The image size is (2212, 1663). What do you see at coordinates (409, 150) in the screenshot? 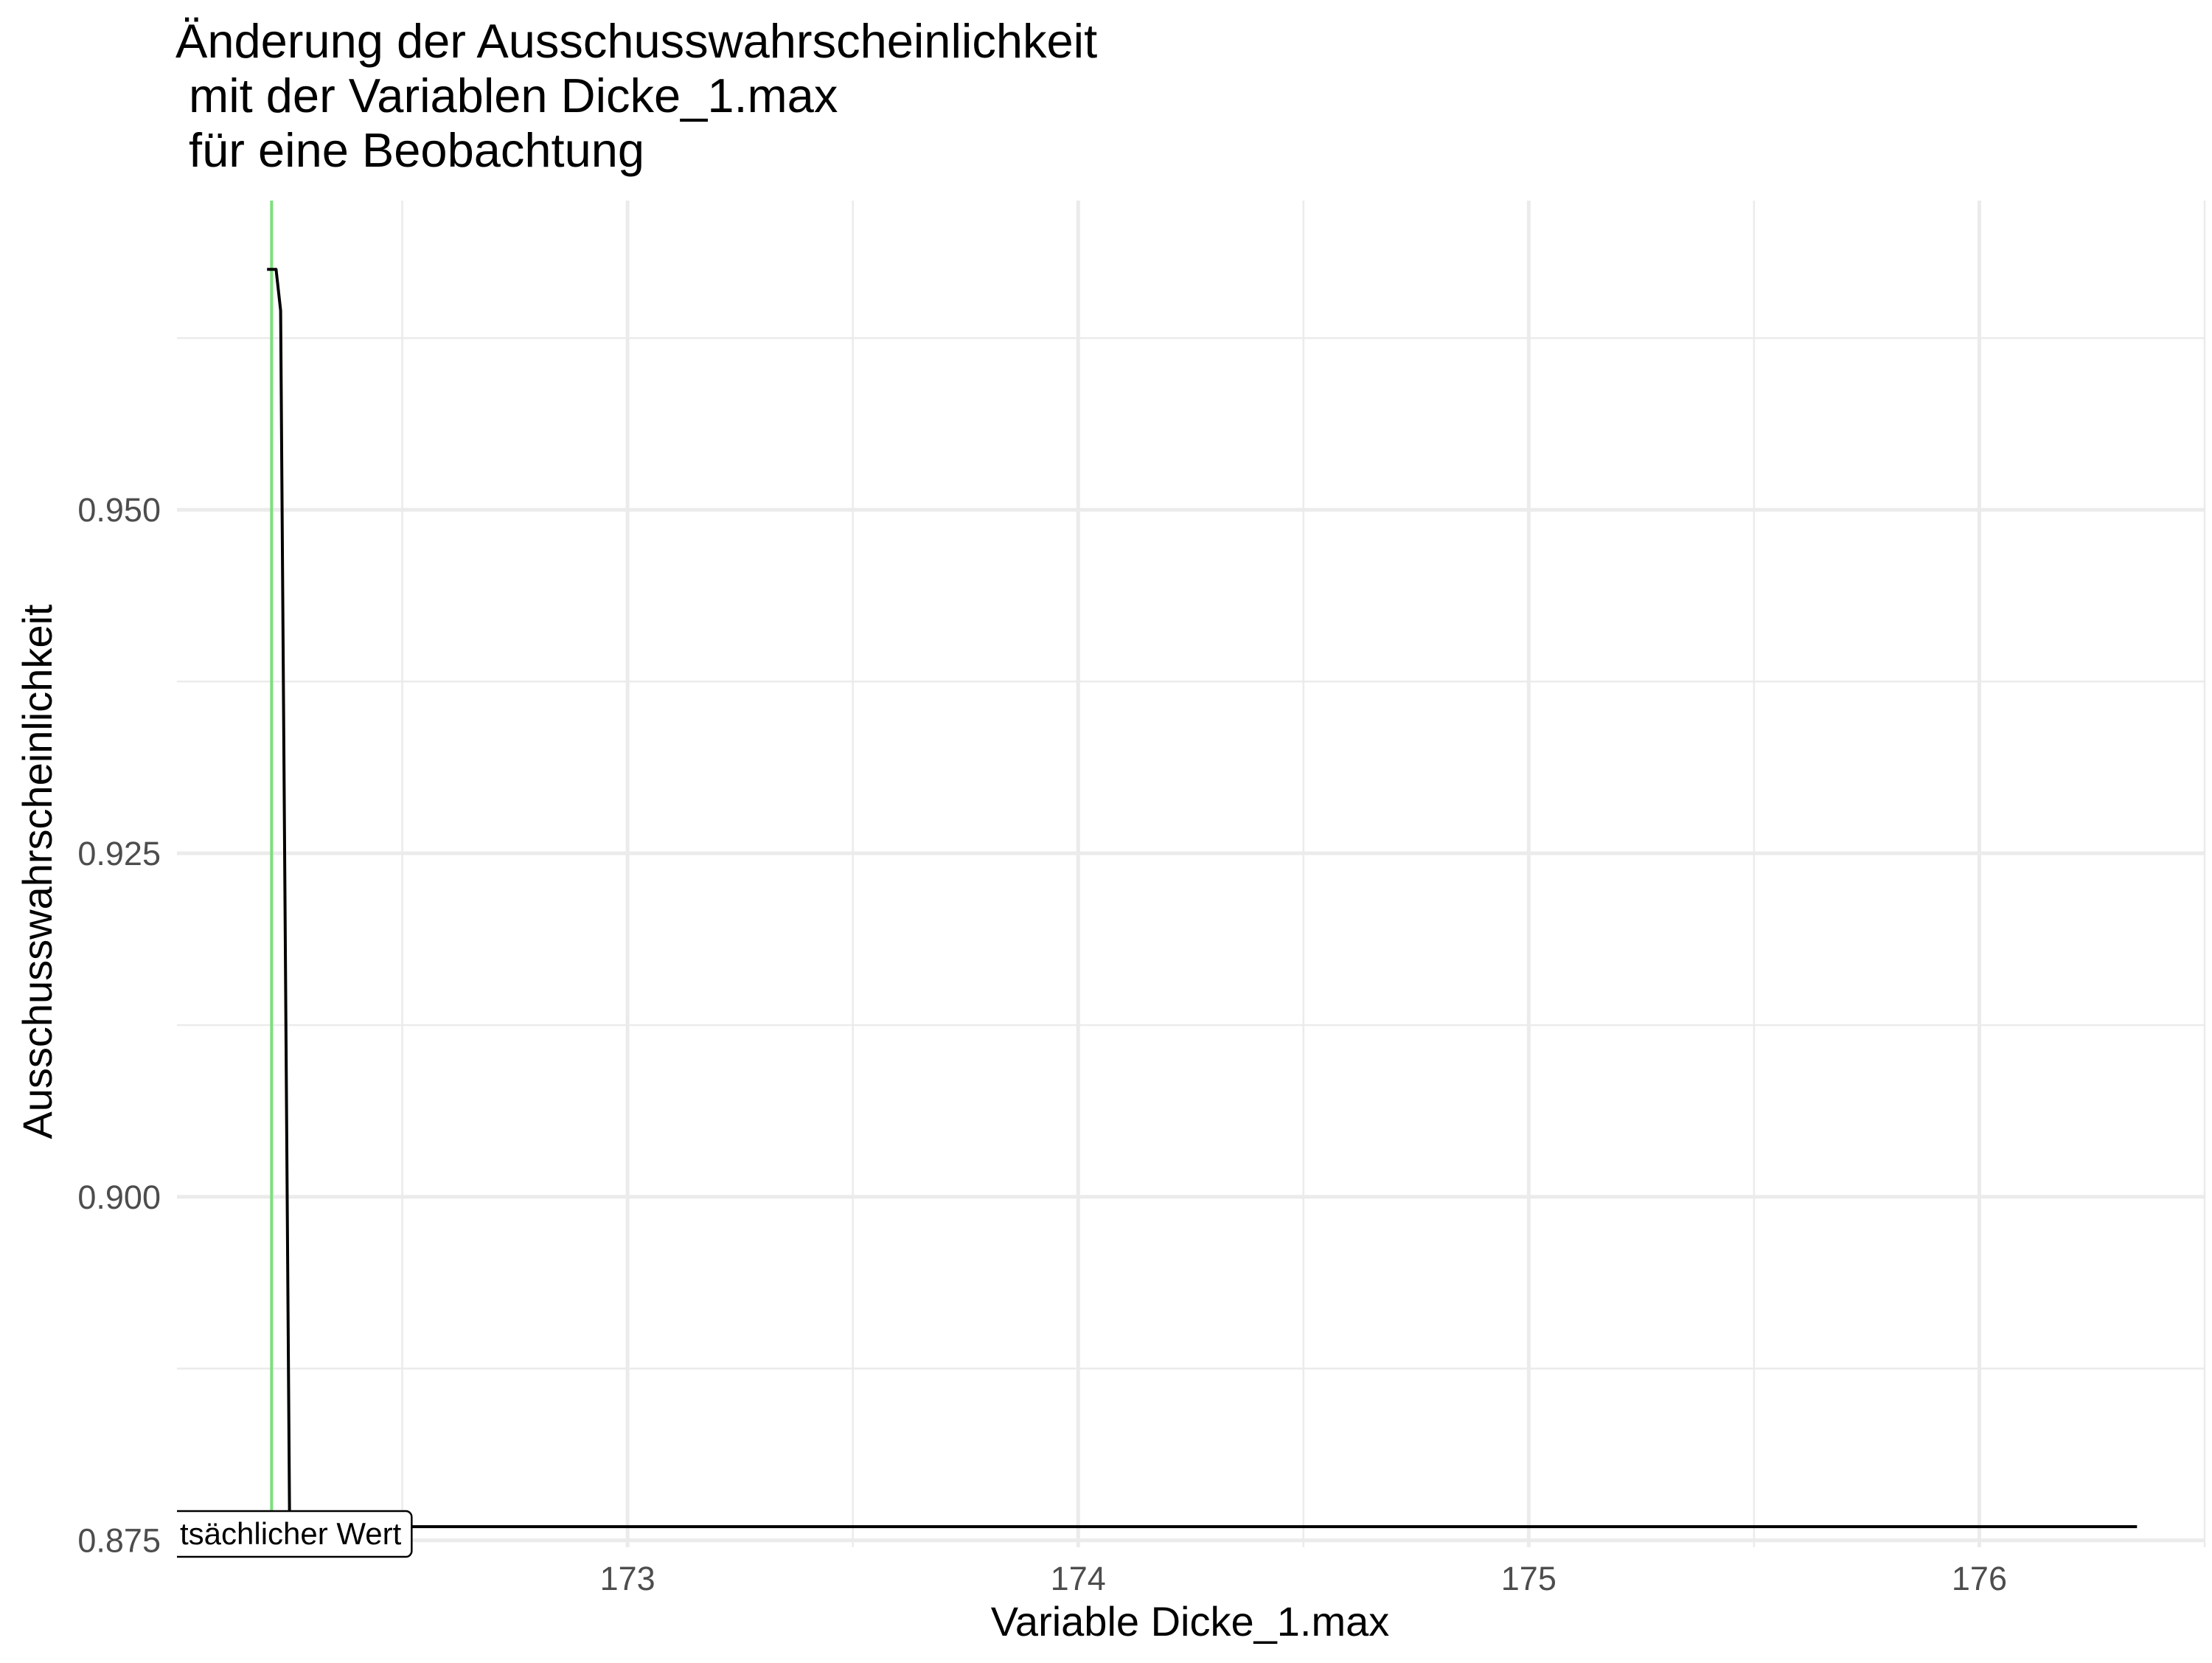
I see `title-line-3: für eine Beobachtung` at bounding box center [409, 150].